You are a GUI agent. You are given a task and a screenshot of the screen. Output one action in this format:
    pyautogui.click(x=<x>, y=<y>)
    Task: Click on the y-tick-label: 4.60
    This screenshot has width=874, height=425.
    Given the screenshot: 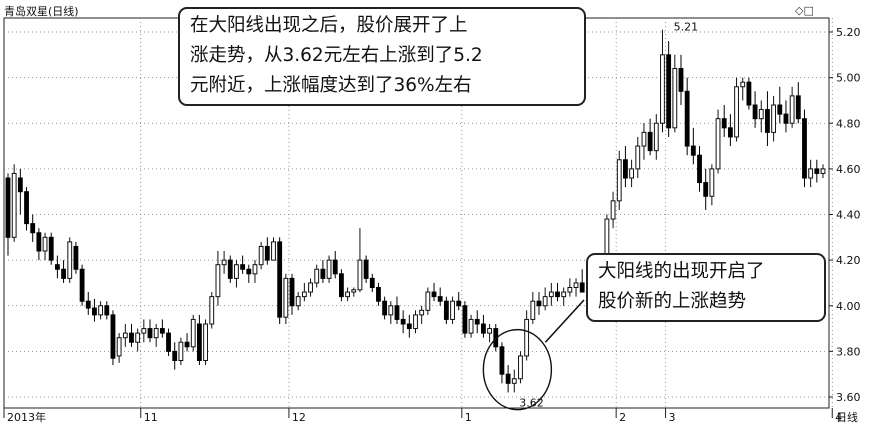 What is the action you would take?
    pyautogui.click(x=848, y=169)
    